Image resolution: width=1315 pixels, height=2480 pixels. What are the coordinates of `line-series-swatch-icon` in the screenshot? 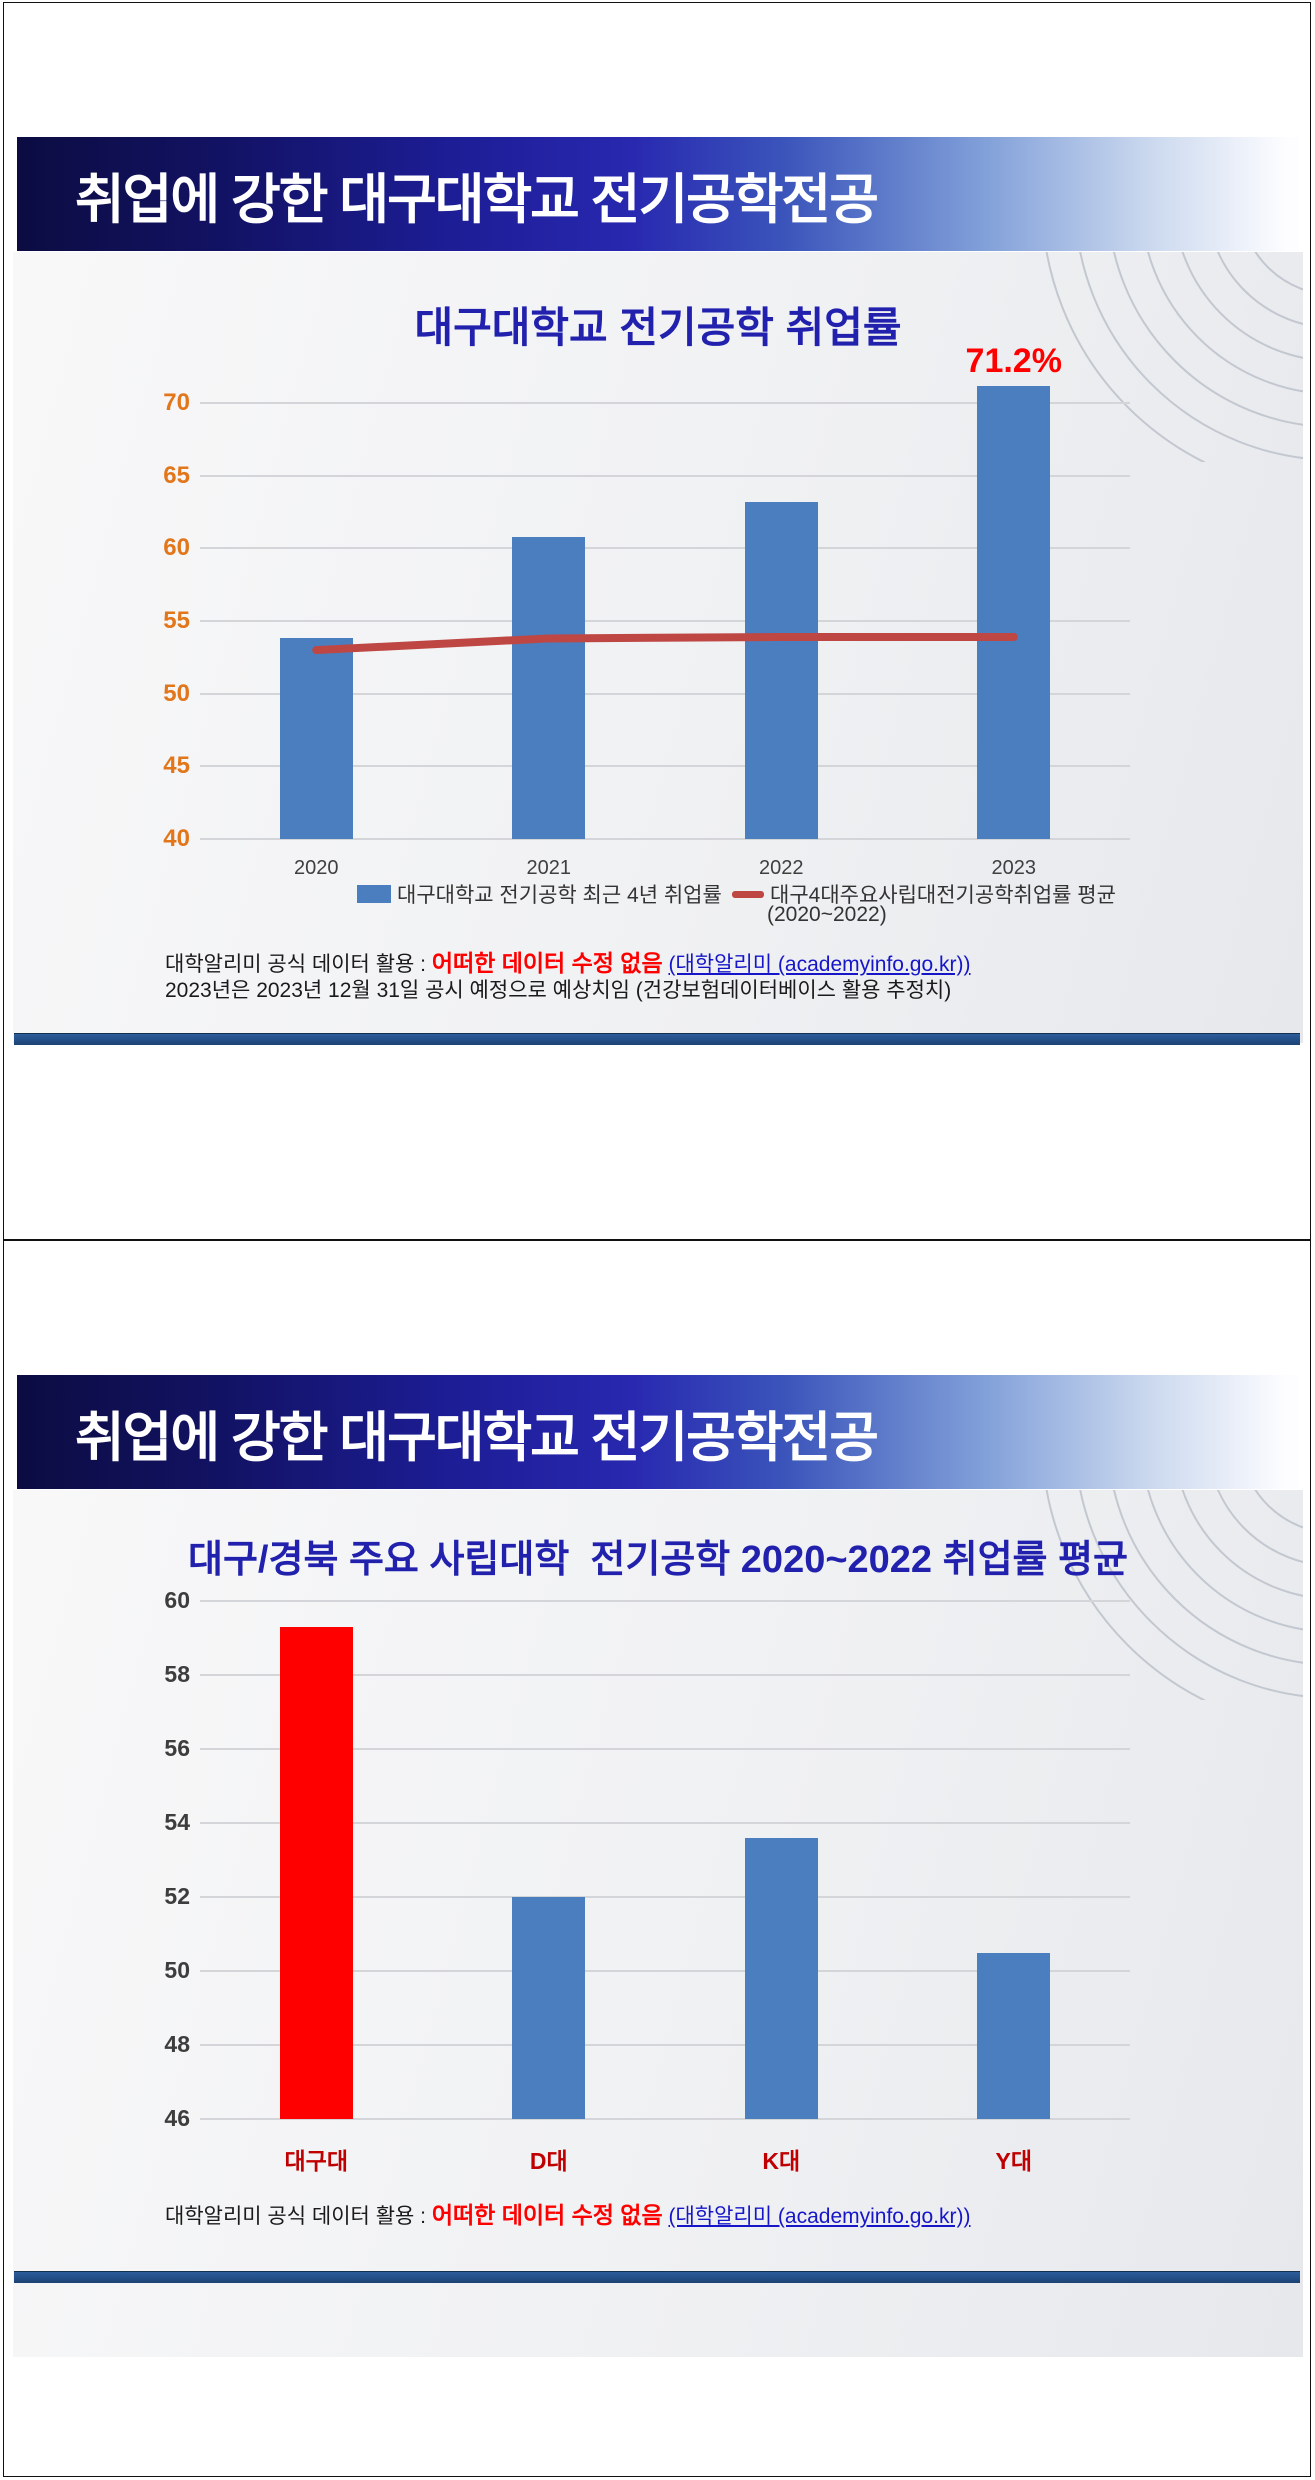 It's located at (748, 894).